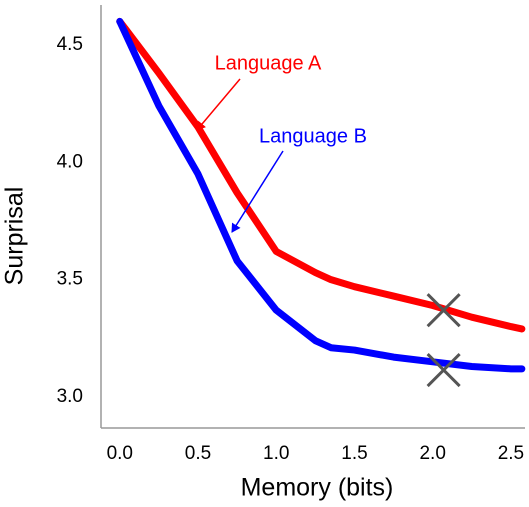  Describe the element at coordinates (268, 63) in the screenshot. I see `series-annotation: Language A` at that location.